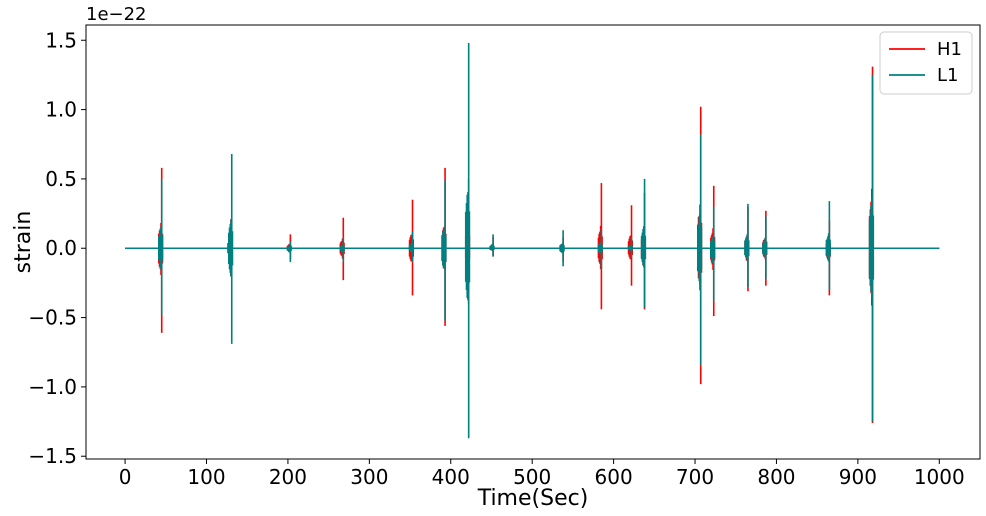 The height and width of the screenshot is (516, 986). I want to click on x-tick-label: 500, so click(532, 477).